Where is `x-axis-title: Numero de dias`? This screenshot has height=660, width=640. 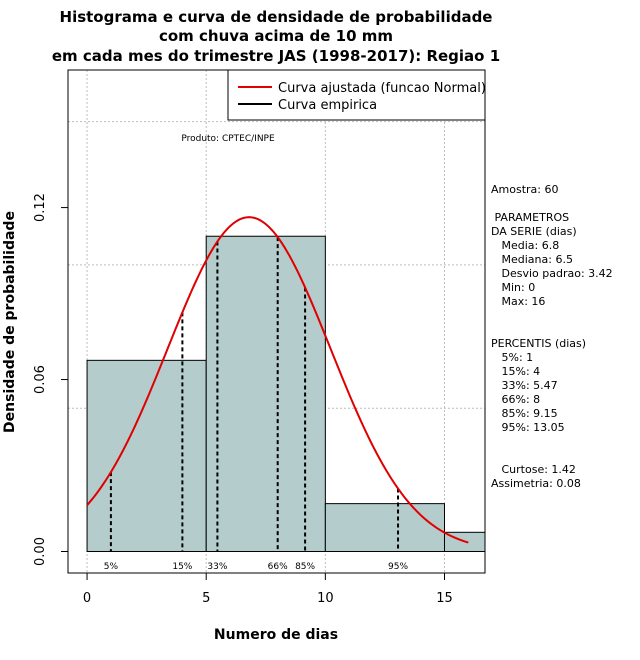
x-axis-title: Numero de dias is located at coordinates (276, 635).